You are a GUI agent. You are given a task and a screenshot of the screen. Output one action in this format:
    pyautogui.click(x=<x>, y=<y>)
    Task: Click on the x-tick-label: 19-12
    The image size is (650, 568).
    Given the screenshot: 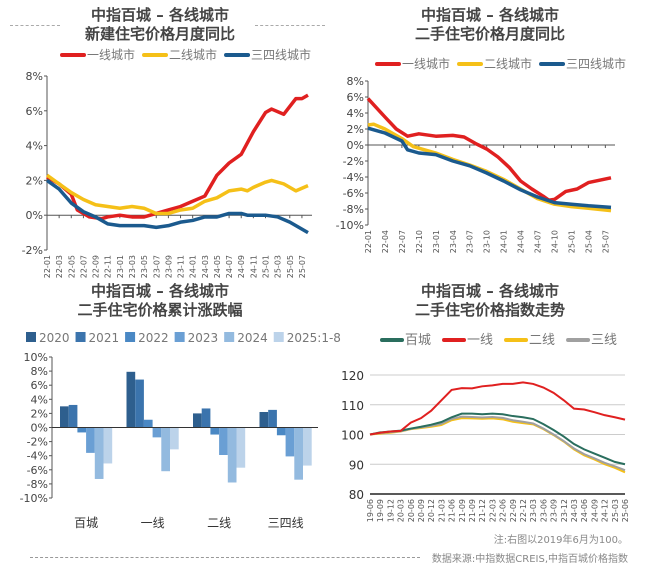 What is the action you would take?
    pyautogui.click(x=390, y=510)
    